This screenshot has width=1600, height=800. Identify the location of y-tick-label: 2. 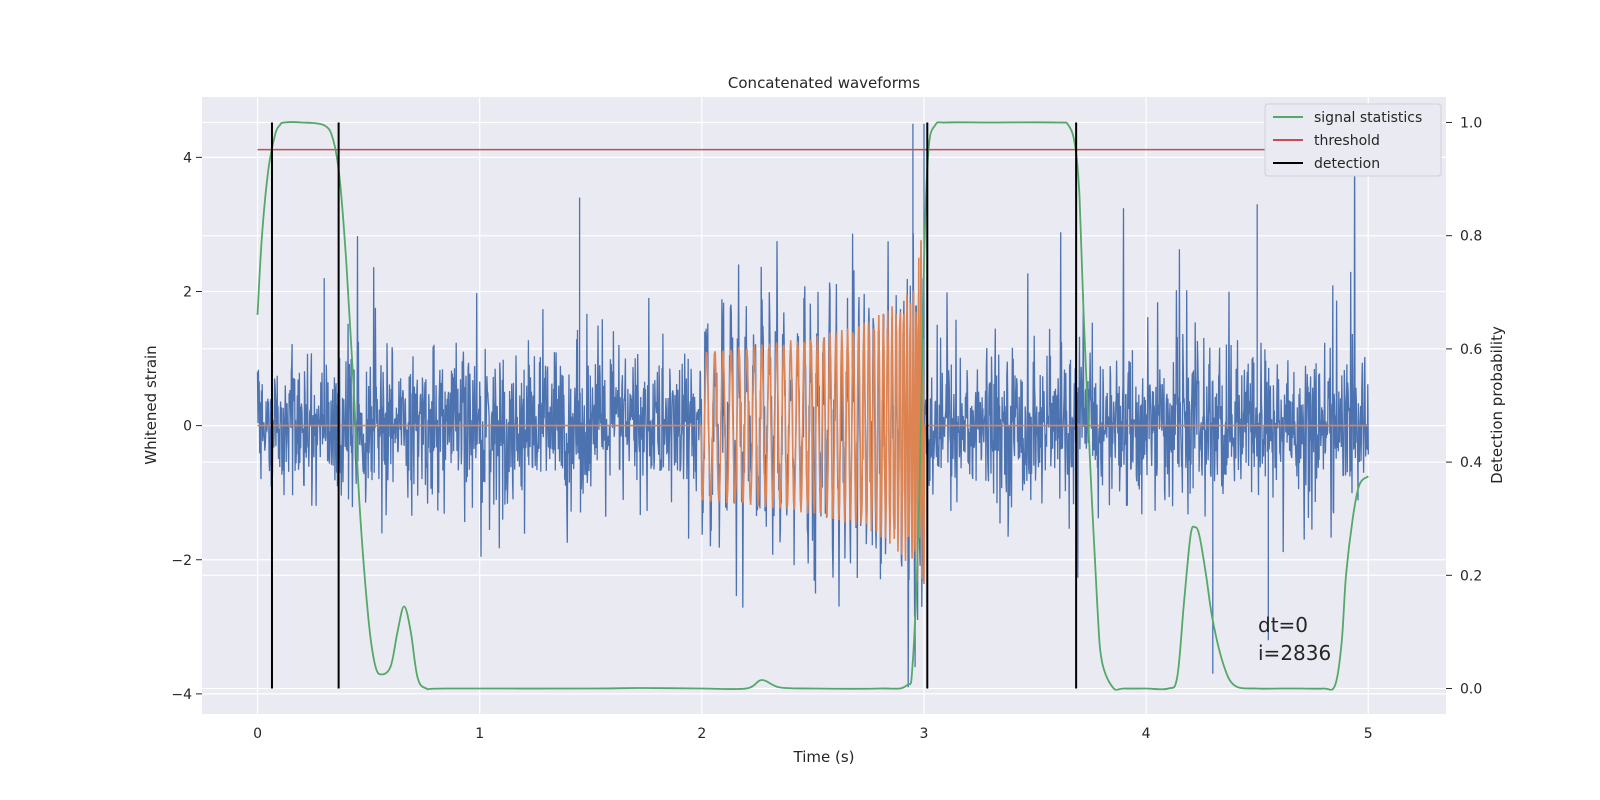
(187, 292).